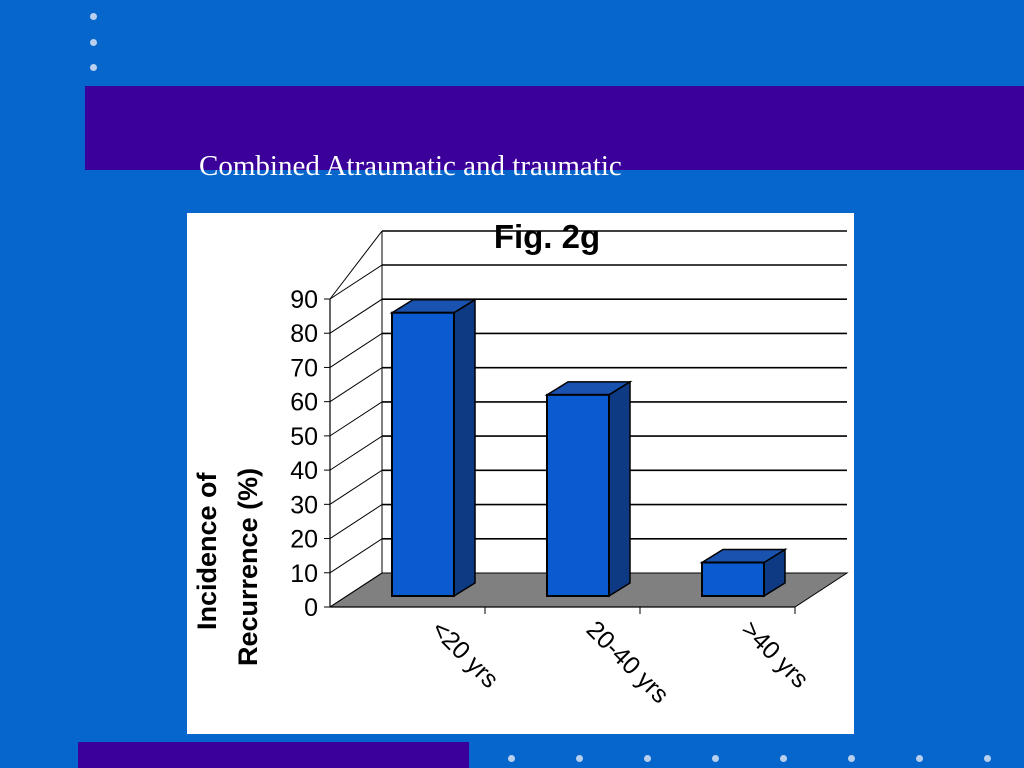 This screenshot has height=768, width=1024. I want to click on y-tick-label: 90, so click(304, 300).